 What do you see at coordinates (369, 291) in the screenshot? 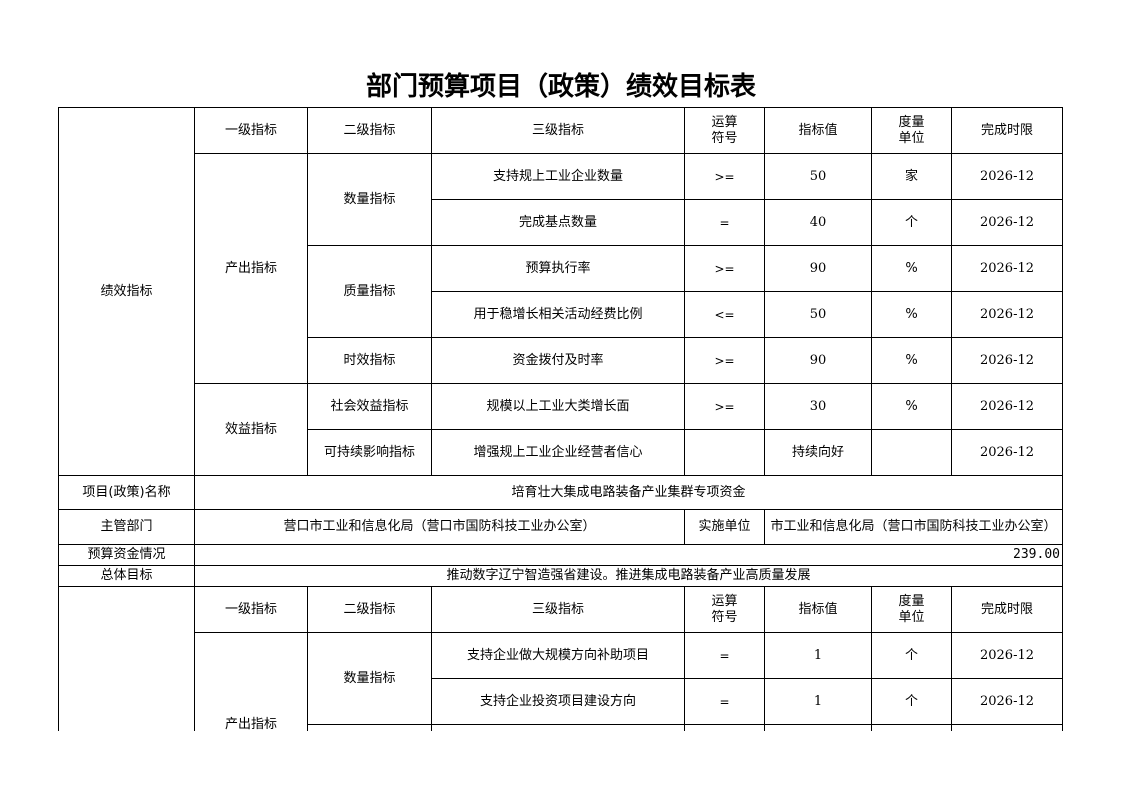
I see `subgroup-quality: 质量指标` at bounding box center [369, 291].